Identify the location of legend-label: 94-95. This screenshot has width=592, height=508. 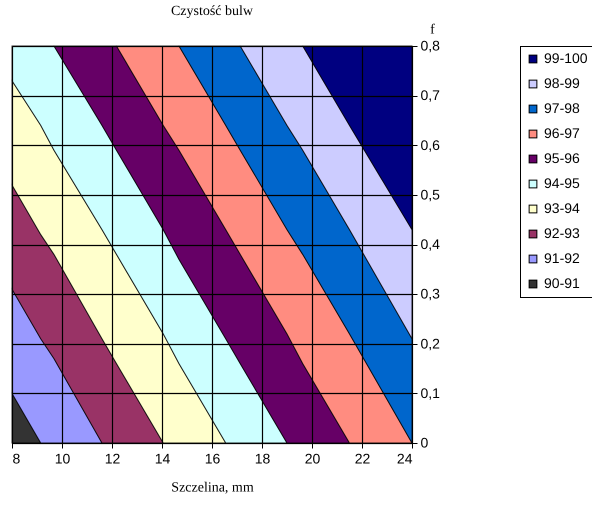
(562, 183).